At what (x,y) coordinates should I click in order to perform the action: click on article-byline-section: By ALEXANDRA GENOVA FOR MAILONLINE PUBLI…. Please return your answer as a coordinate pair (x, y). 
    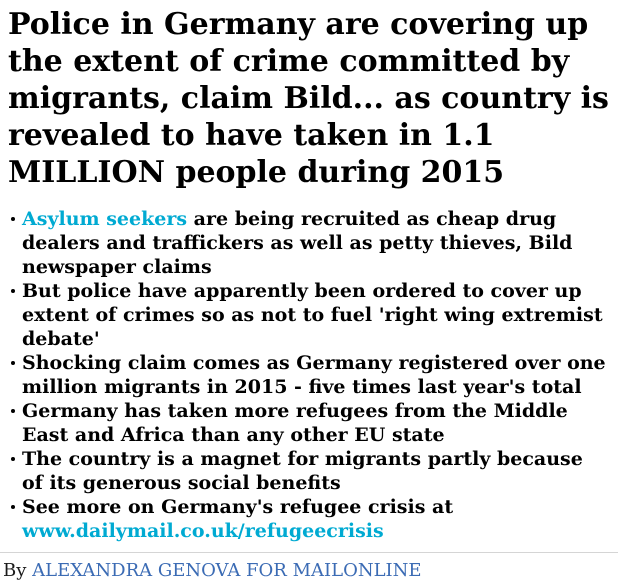
    Looking at the image, I should click on (306, 572).